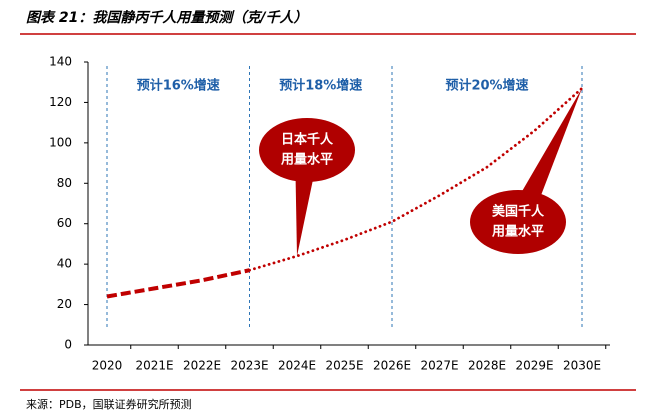 The width and height of the screenshot is (654, 417). What do you see at coordinates (64, 223) in the screenshot?
I see `y-tick-label: 60` at bounding box center [64, 223].